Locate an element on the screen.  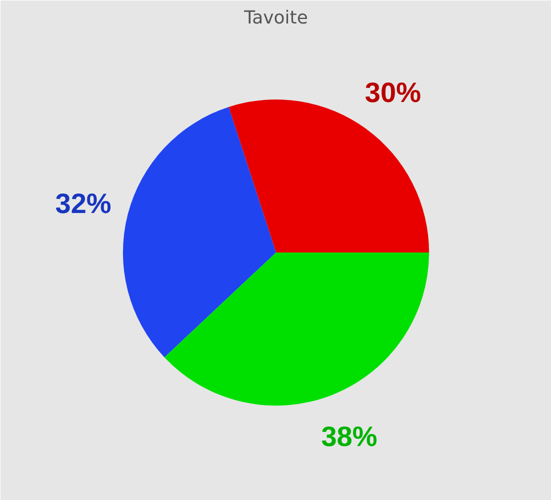
chart-title: Tavoite is located at coordinates (275, 18).